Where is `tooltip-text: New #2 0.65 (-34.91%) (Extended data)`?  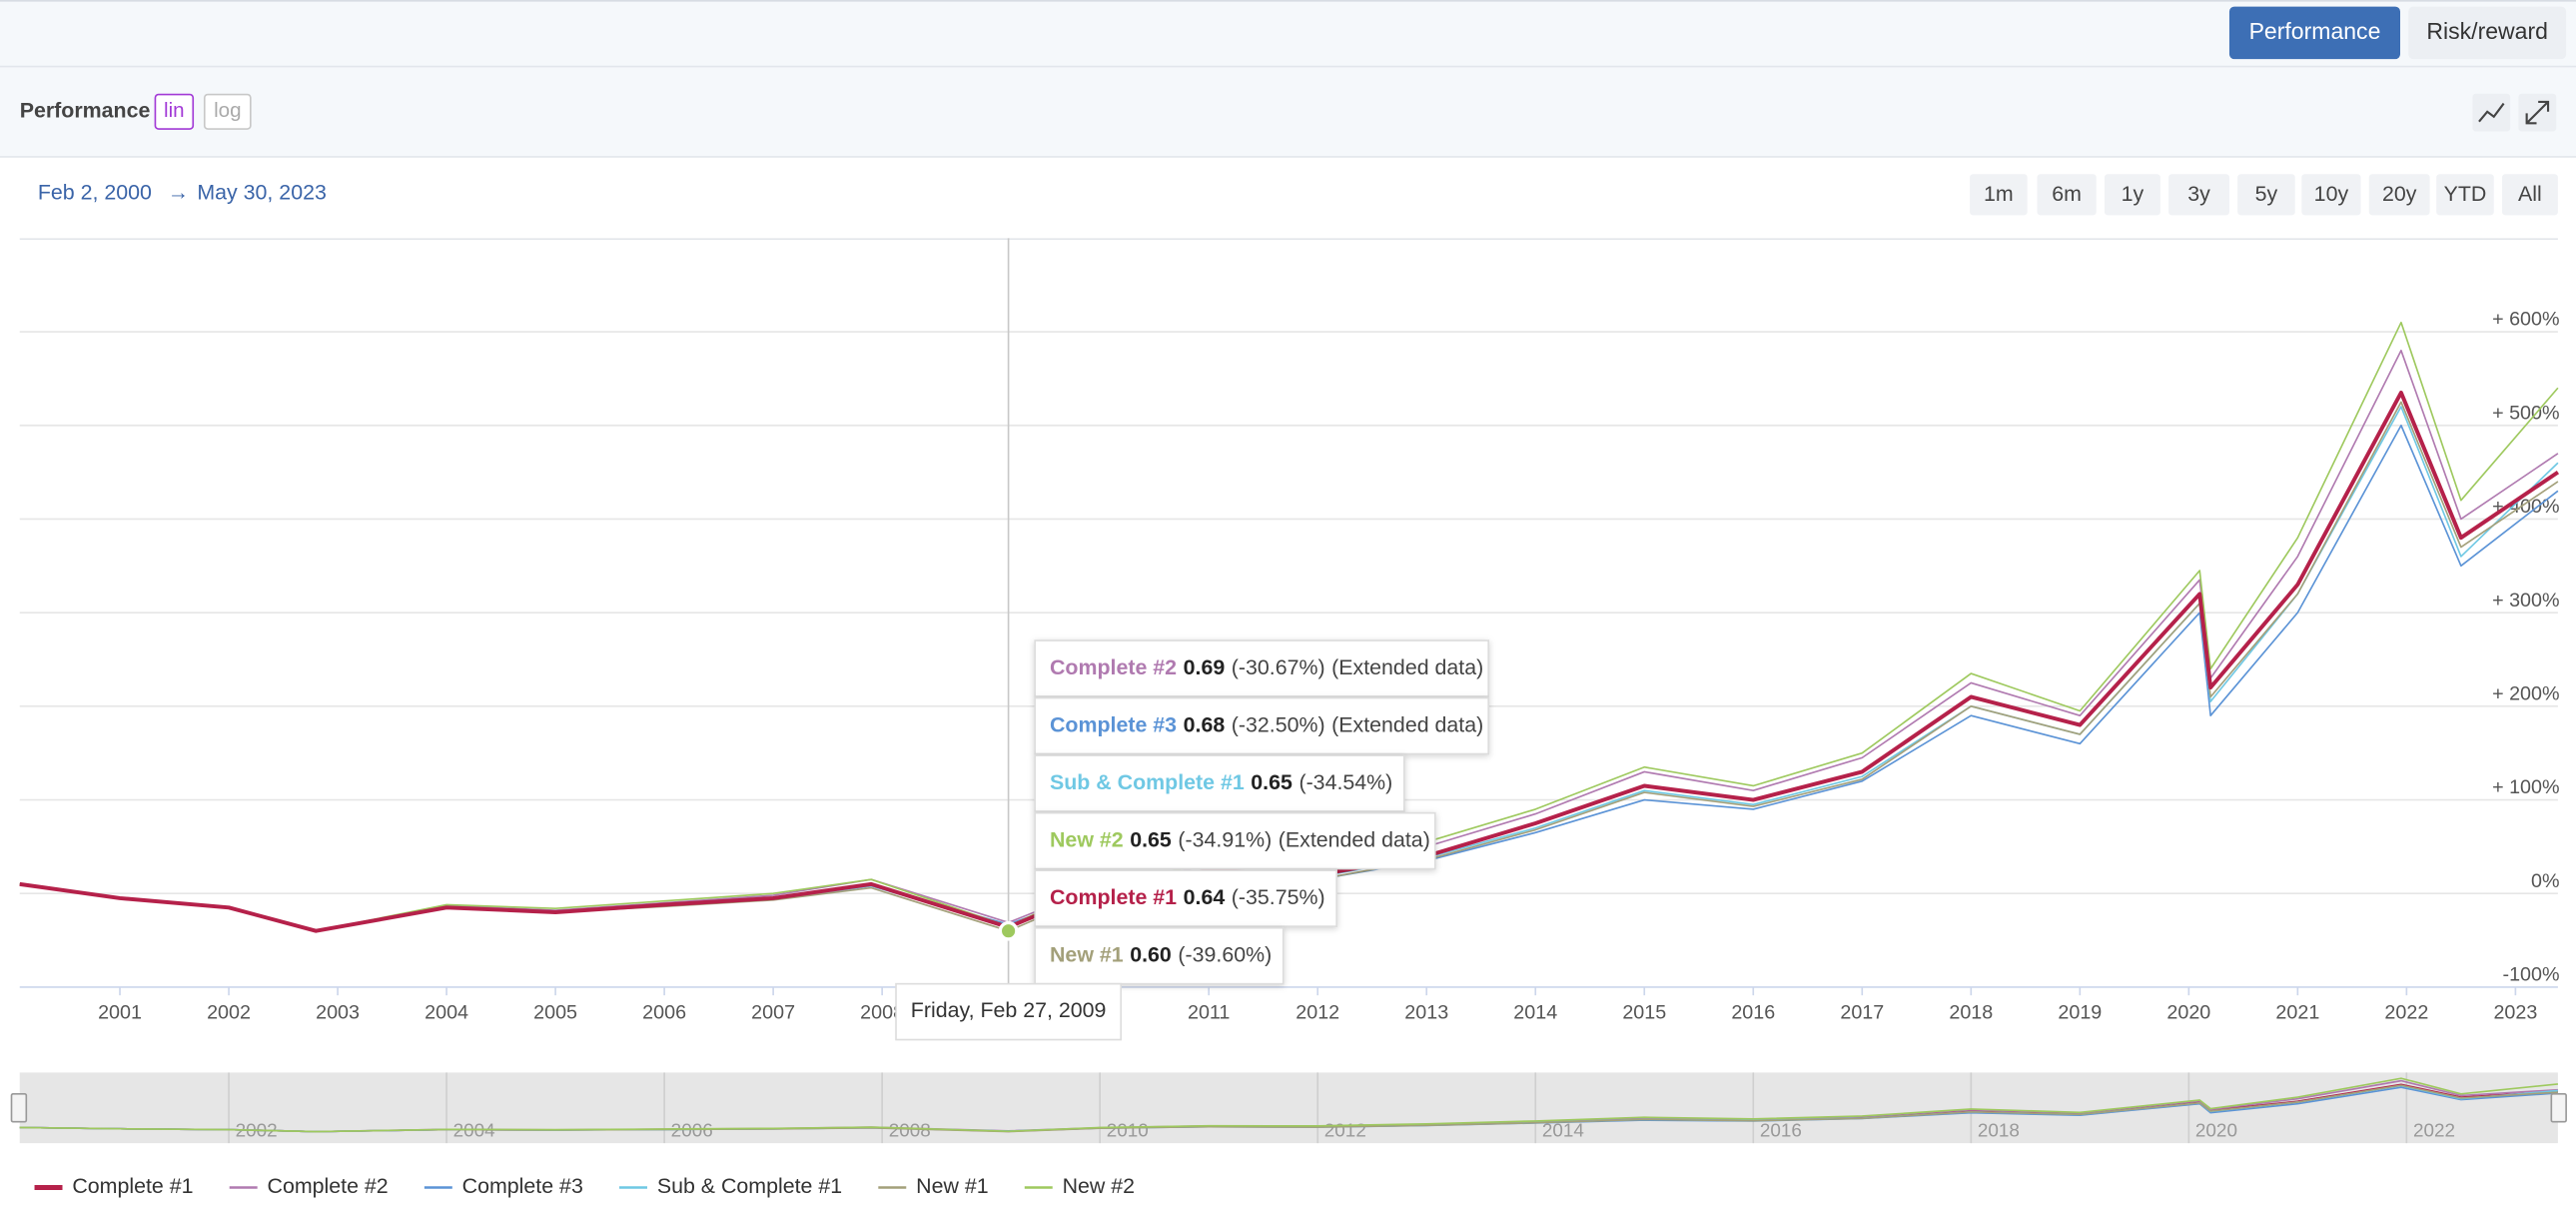 tooltip-text: New #2 0.65 (-34.91%) (Extended data) is located at coordinates (1240, 839).